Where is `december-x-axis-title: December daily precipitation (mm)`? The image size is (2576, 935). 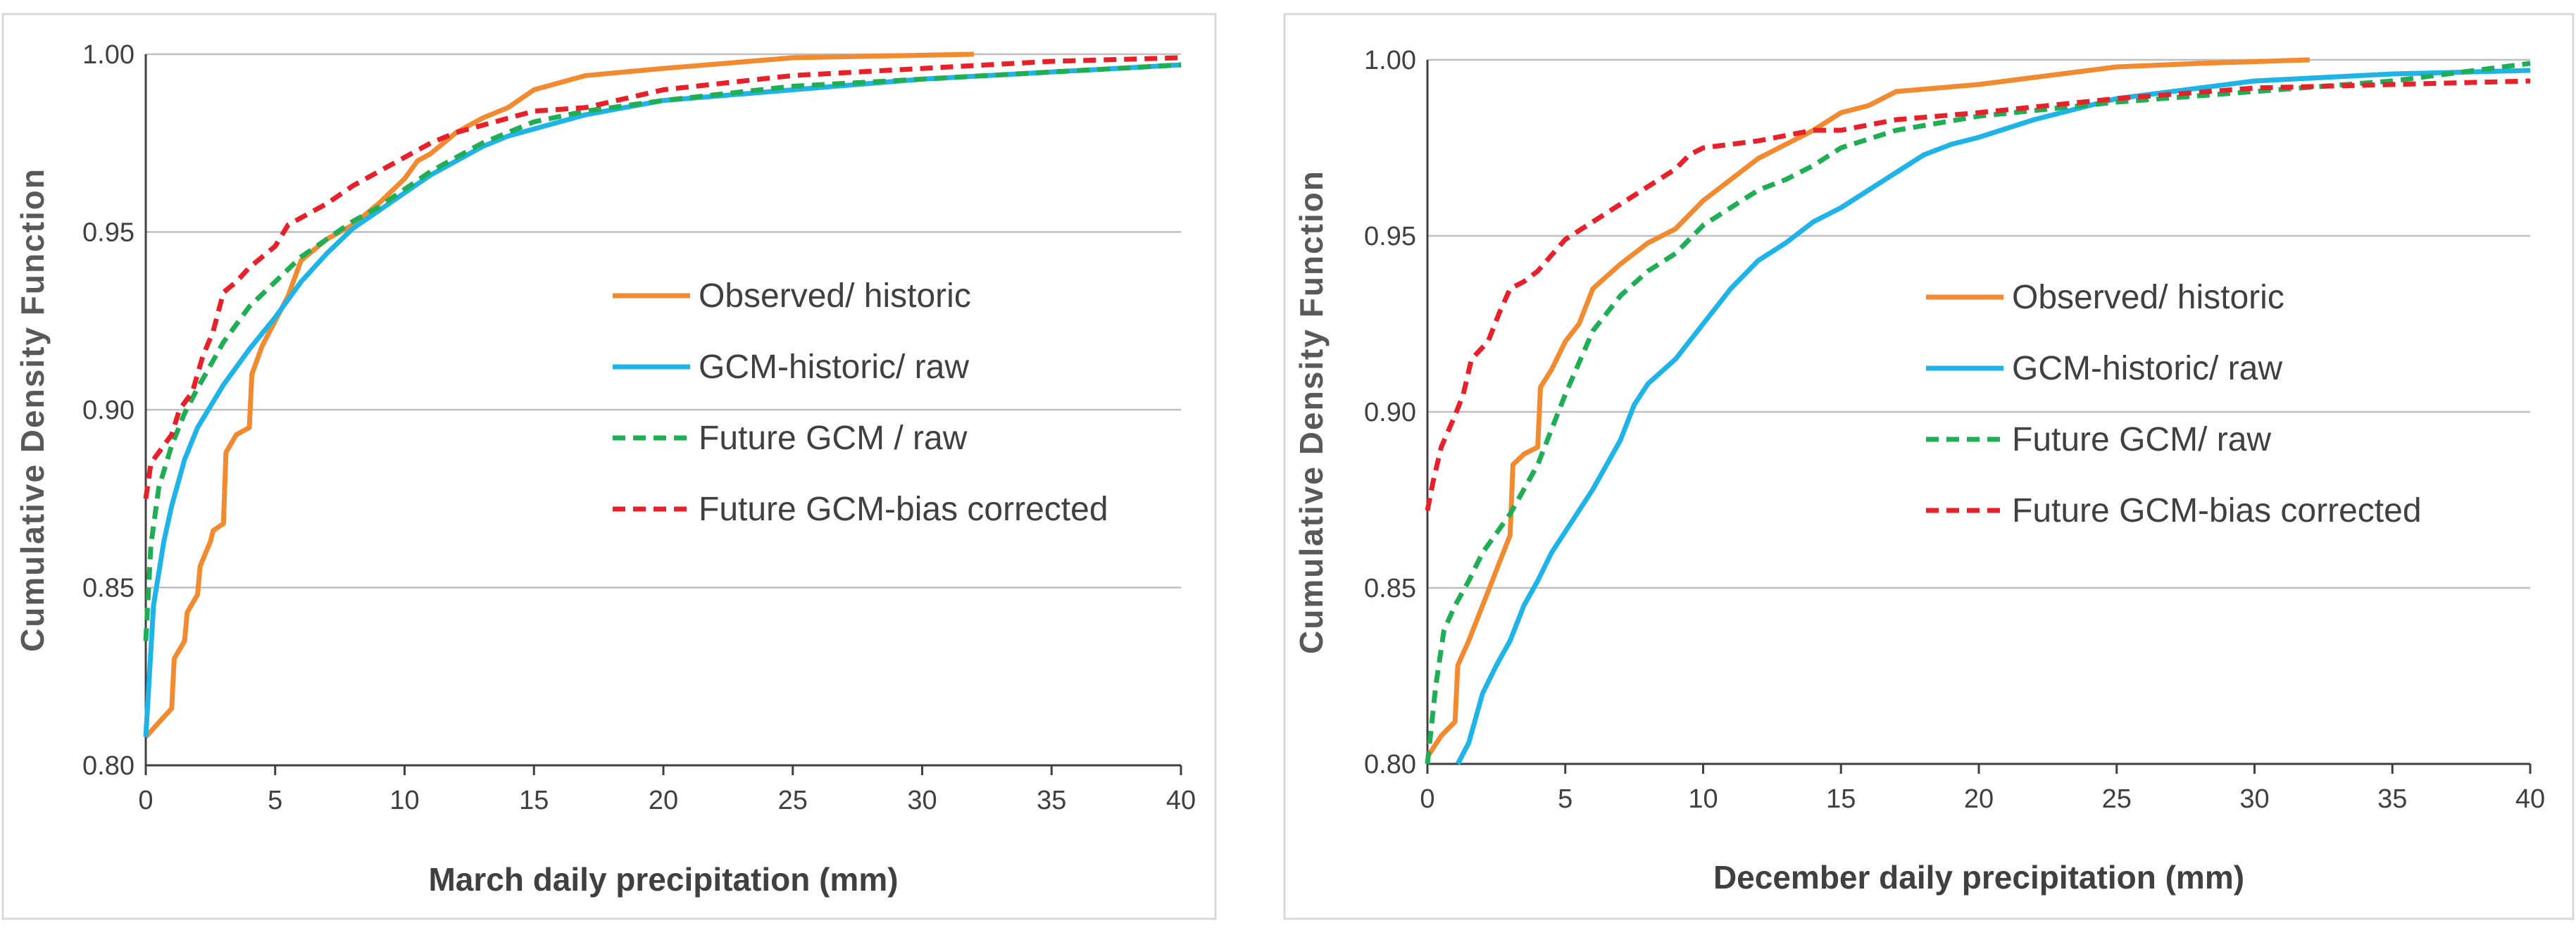 december-x-axis-title: December daily precipitation (mm) is located at coordinates (1978, 878).